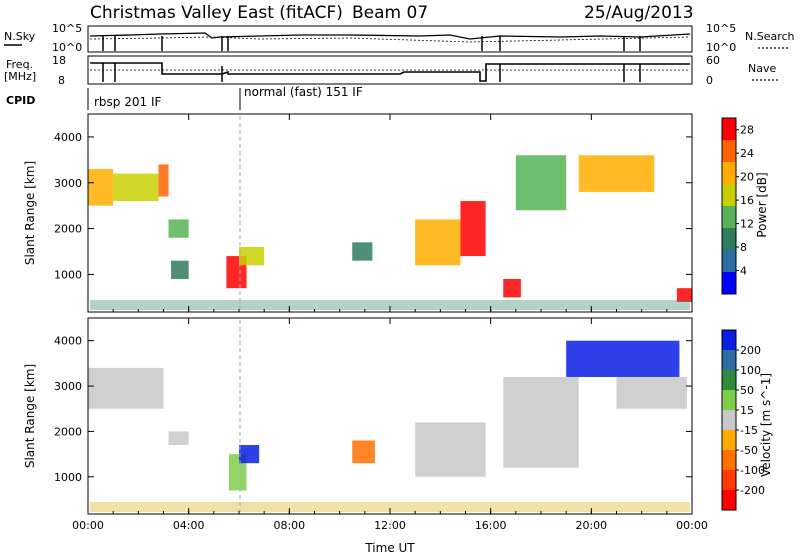 Image resolution: width=800 pixels, height=554 pixels. What do you see at coordinates (389, 547) in the screenshot?
I see `x-axis-title: Time UT` at bounding box center [389, 547].